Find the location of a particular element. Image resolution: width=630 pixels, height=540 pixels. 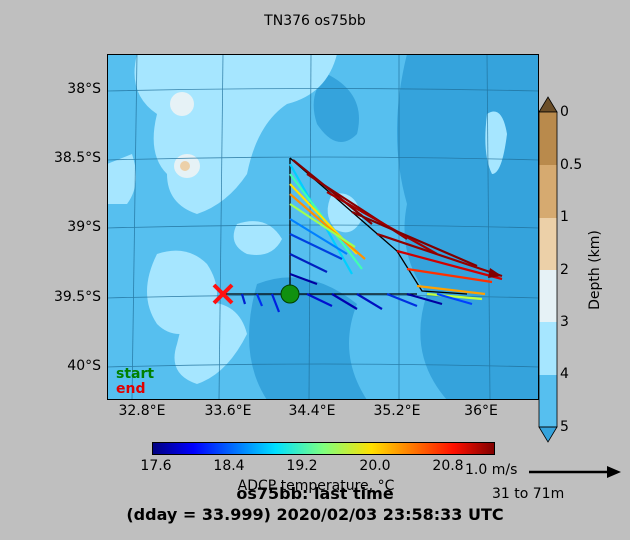

track-start-marker is located at coordinates (290, 294).